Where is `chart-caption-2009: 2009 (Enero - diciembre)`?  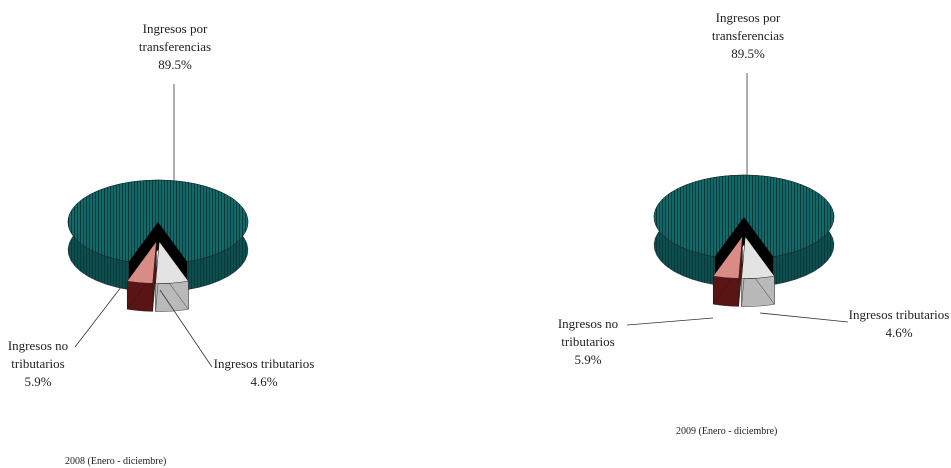
chart-caption-2009: 2009 (Enero - diciembre) is located at coordinates (726, 431).